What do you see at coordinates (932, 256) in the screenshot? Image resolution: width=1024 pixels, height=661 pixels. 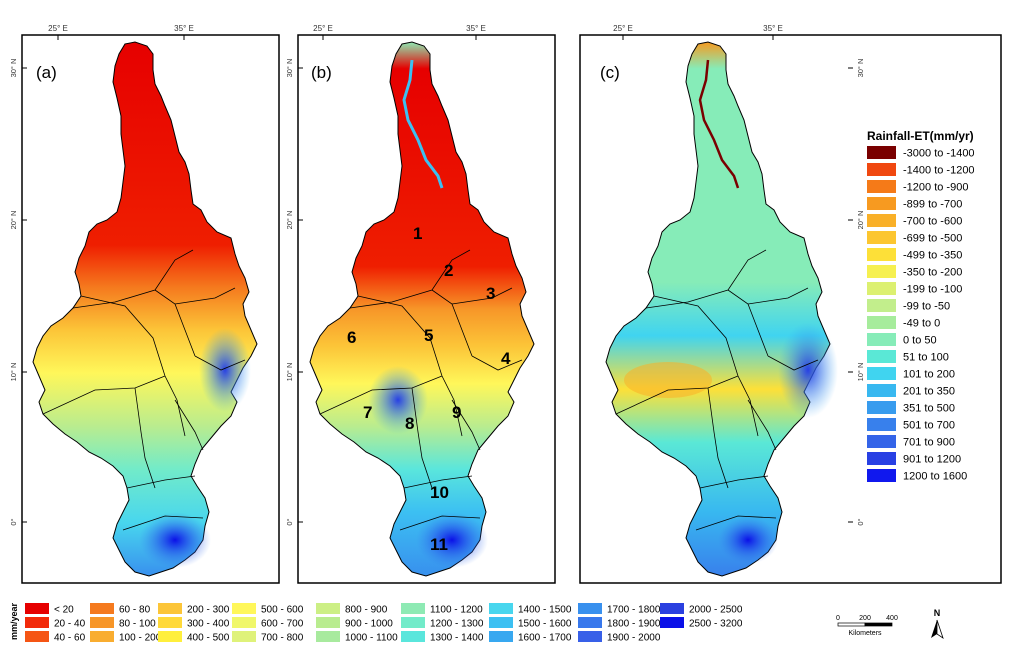 I see `difference-legend-label: -499 to -350` at bounding box center [932, 256].